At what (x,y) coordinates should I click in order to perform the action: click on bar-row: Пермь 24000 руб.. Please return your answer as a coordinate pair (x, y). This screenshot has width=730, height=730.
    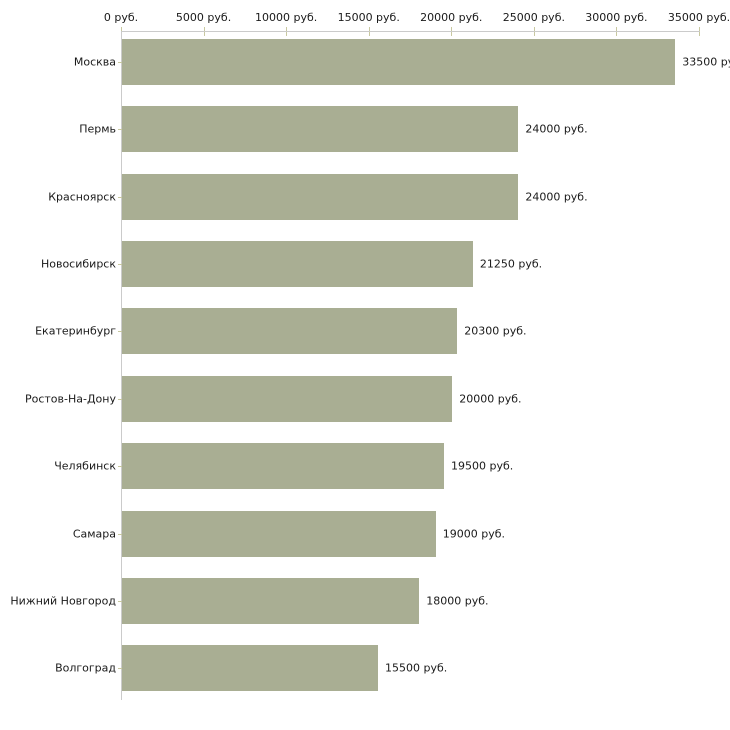
    Looking at the image, I should click on (389, 128).